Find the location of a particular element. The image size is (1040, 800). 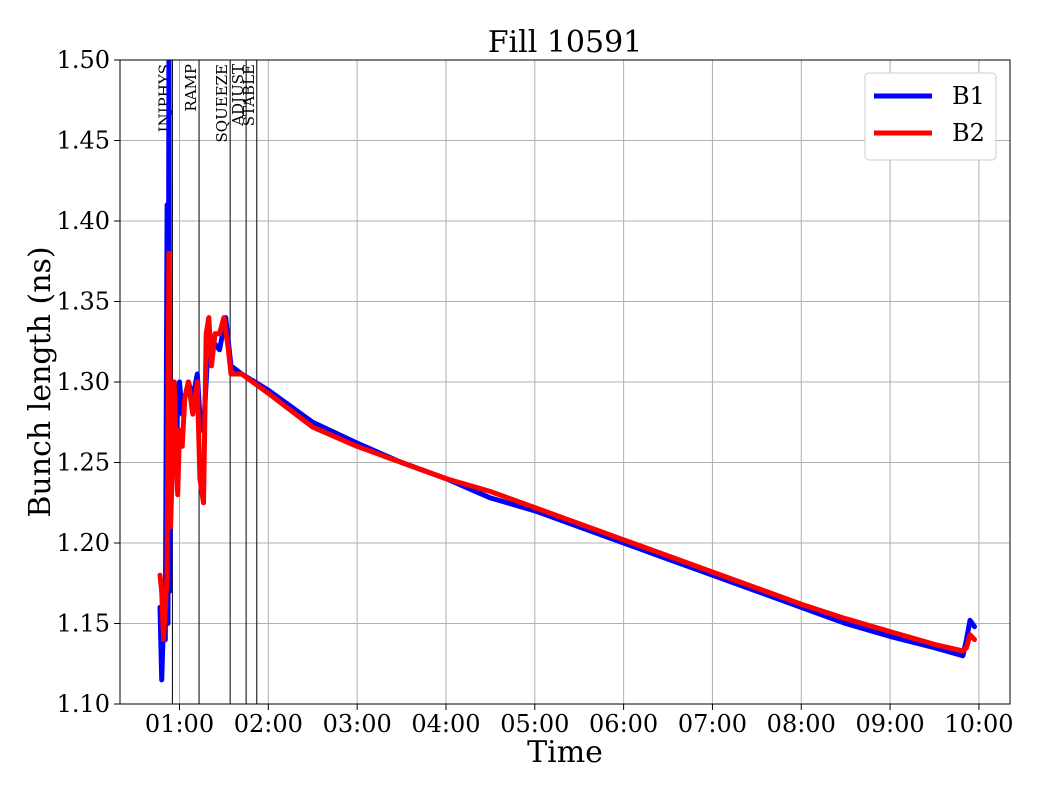

y-tick-label: 1.40 is located at coordinates (83, 221).